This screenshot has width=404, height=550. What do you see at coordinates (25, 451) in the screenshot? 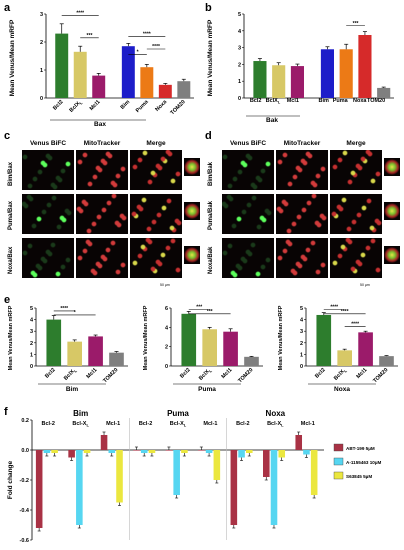
I see `y-tick-label-3: 0.0` at bounding box center [25, 451].